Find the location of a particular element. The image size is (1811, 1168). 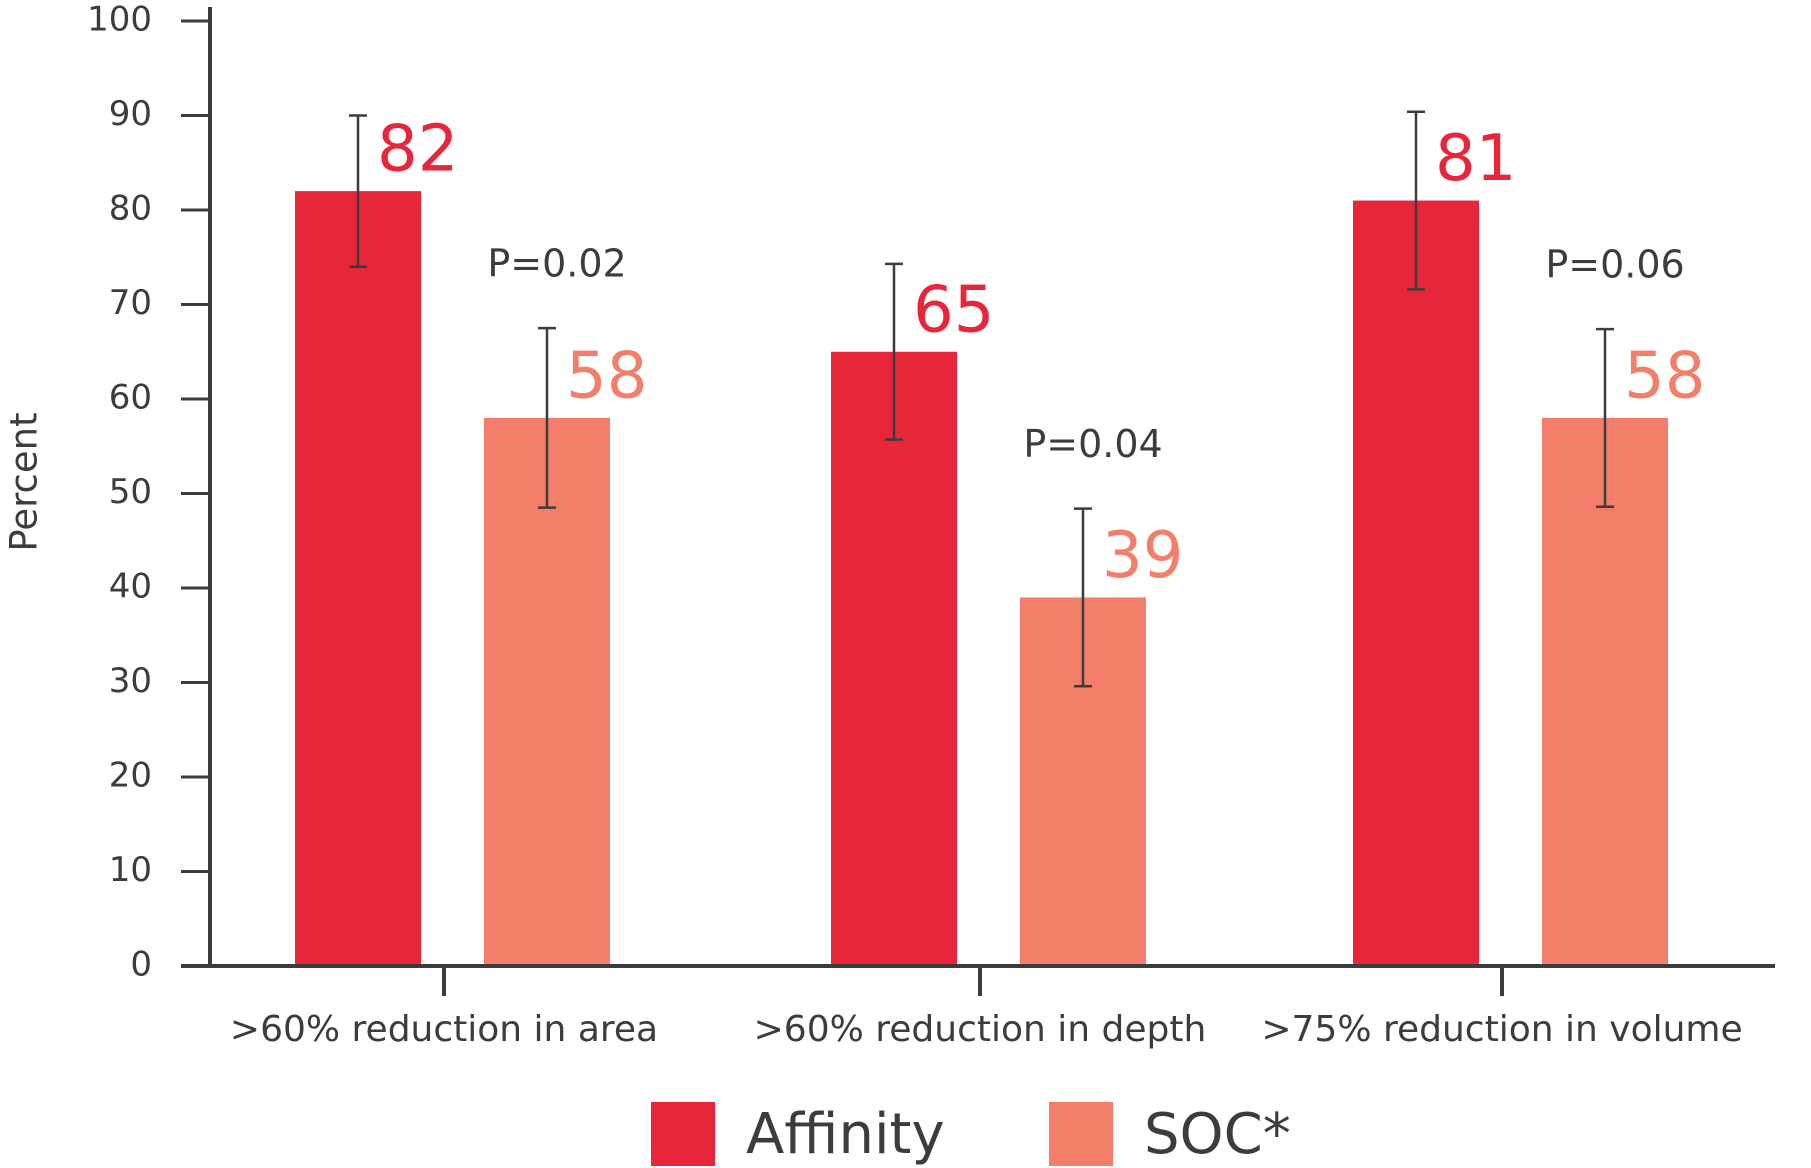

value-label: 81 is located at coordinates (1475, 159).